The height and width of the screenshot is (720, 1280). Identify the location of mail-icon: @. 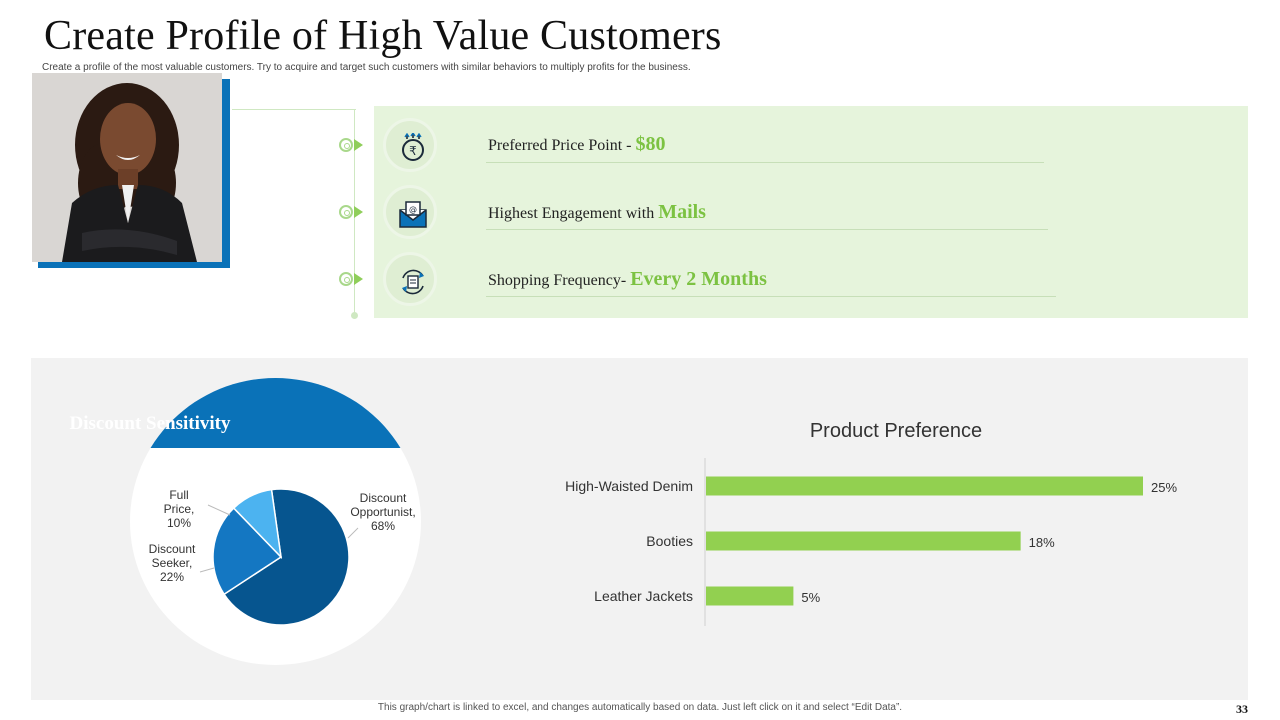
(413, 214).